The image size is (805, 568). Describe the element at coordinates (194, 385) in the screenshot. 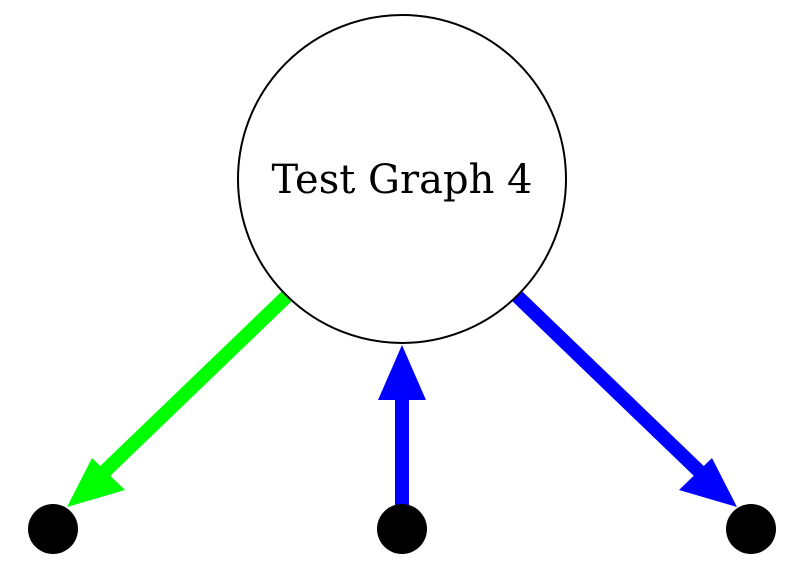

I see `edge-line-green` at that location.